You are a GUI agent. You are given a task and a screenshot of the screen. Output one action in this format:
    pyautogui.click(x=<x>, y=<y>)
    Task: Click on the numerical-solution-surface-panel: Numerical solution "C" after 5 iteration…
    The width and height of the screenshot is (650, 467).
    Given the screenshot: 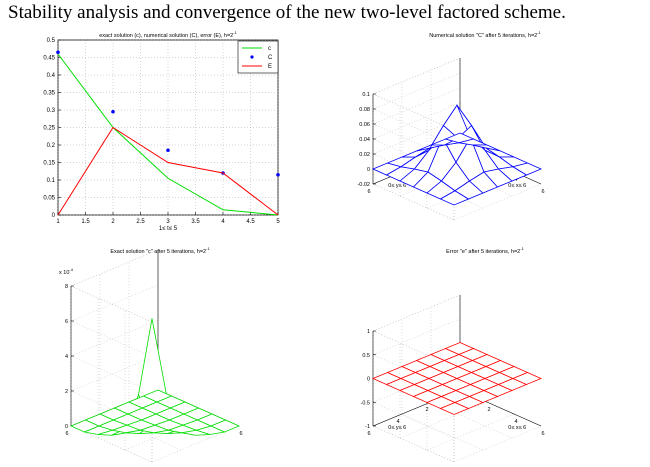 What is the action you would take?
    pyautogui.click(x=451, y=125)
    